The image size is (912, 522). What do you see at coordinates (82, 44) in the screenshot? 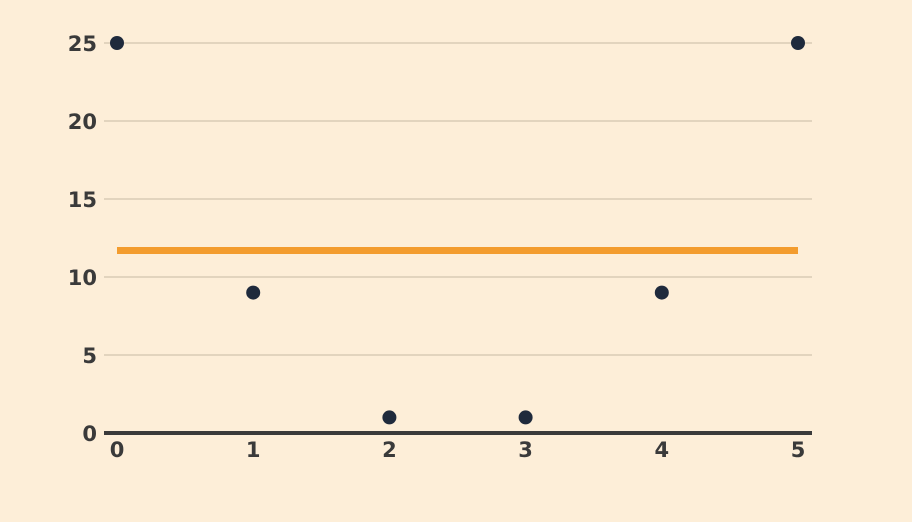
I see `y-tick-label: 25` at bounding box center [82, 44].